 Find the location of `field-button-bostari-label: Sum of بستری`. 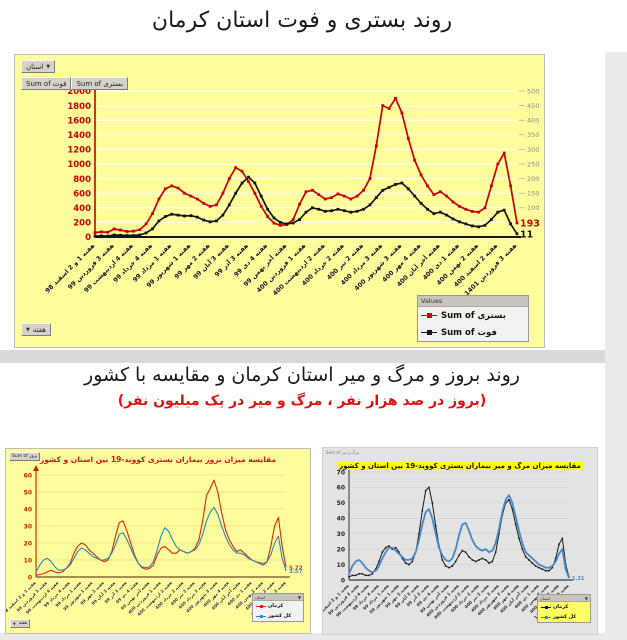

field-button-bostari-label: Sum of بستری is located at coordinates (100, 83).